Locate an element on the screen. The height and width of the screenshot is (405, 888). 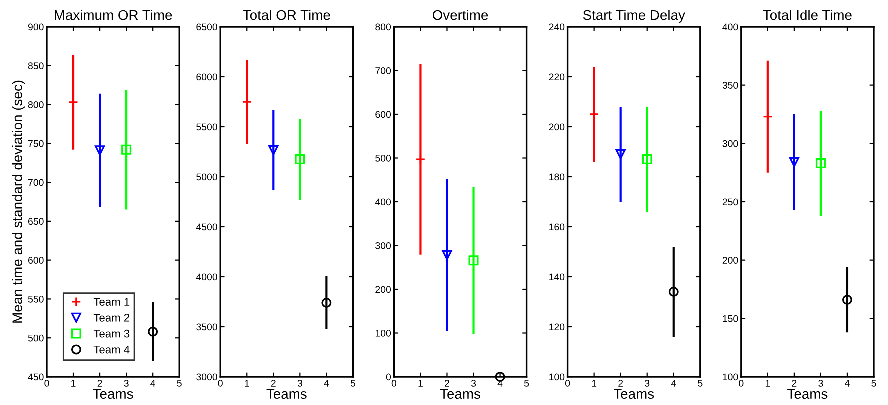
y-tick-label: 3500 is located at coordinates (207, 327).